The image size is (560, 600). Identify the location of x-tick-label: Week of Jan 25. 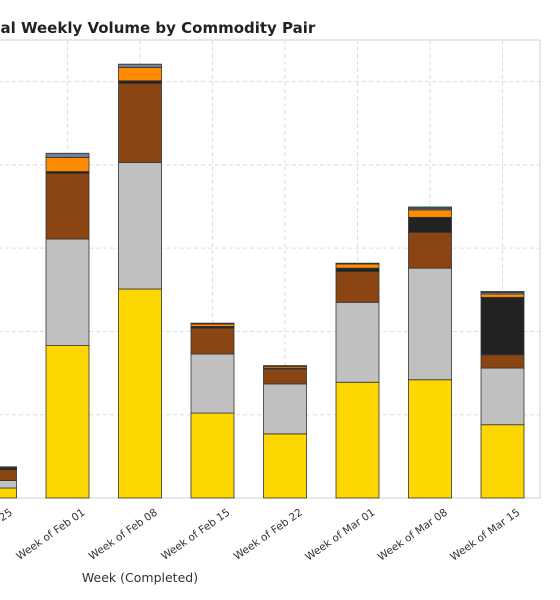
(7, 534).